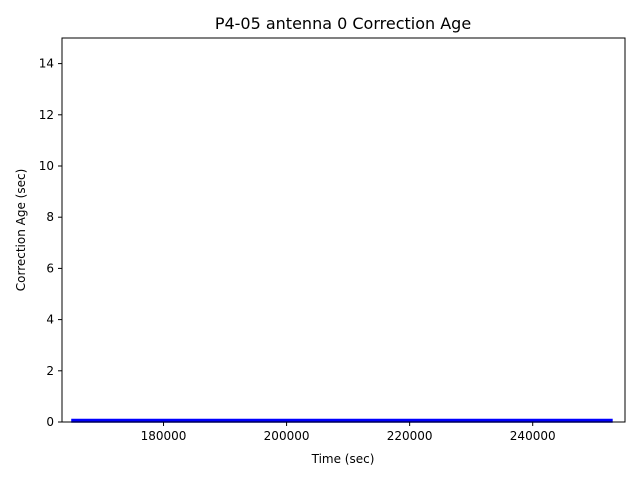  I want to click on y-tick-label: 4, so click(50, 320).